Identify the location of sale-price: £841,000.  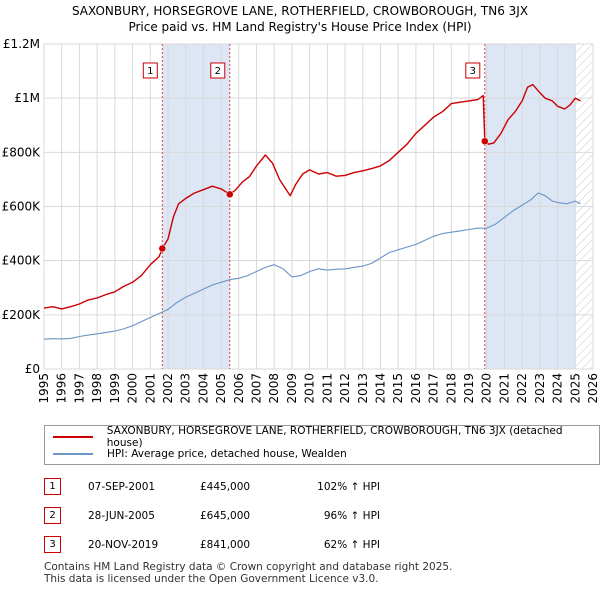
(225, 544).